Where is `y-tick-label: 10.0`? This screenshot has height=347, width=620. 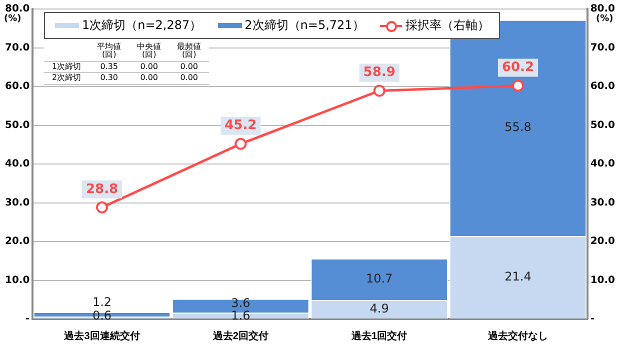 y-tick-label: 10.0 is located at coordinates (17, 280).